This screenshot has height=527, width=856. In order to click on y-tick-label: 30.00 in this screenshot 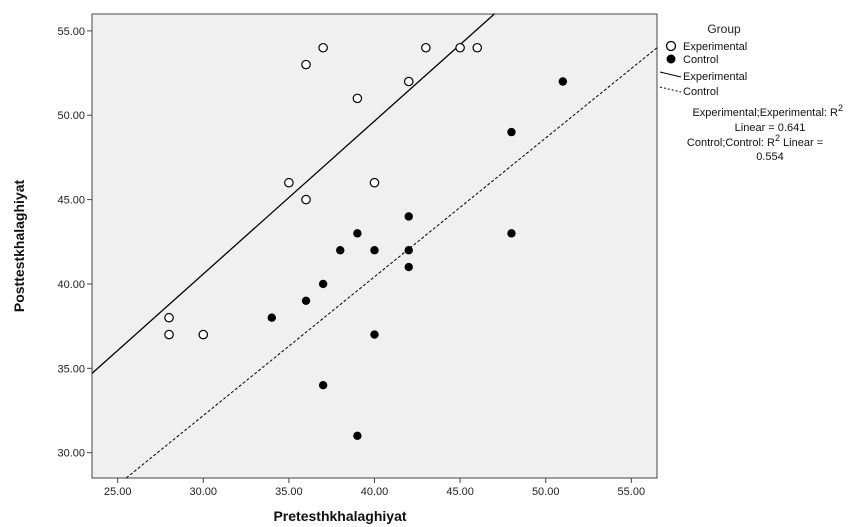, I will do `click(71, 454)`.